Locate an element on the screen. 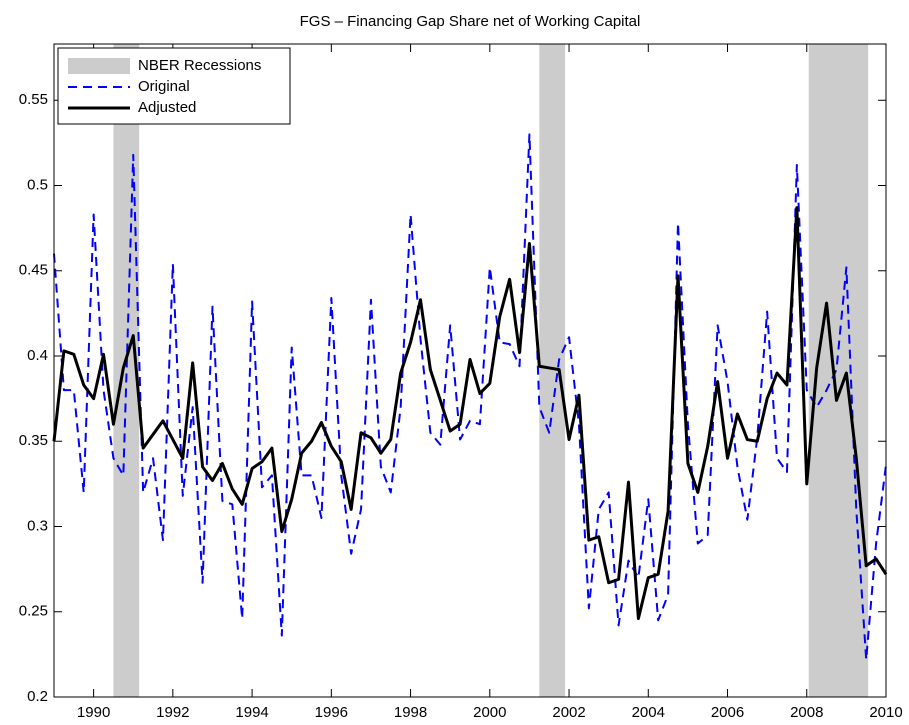 This screenshot has height=725, width=909. y-tick-label: 0.2 is located at coordinates (37, 696).